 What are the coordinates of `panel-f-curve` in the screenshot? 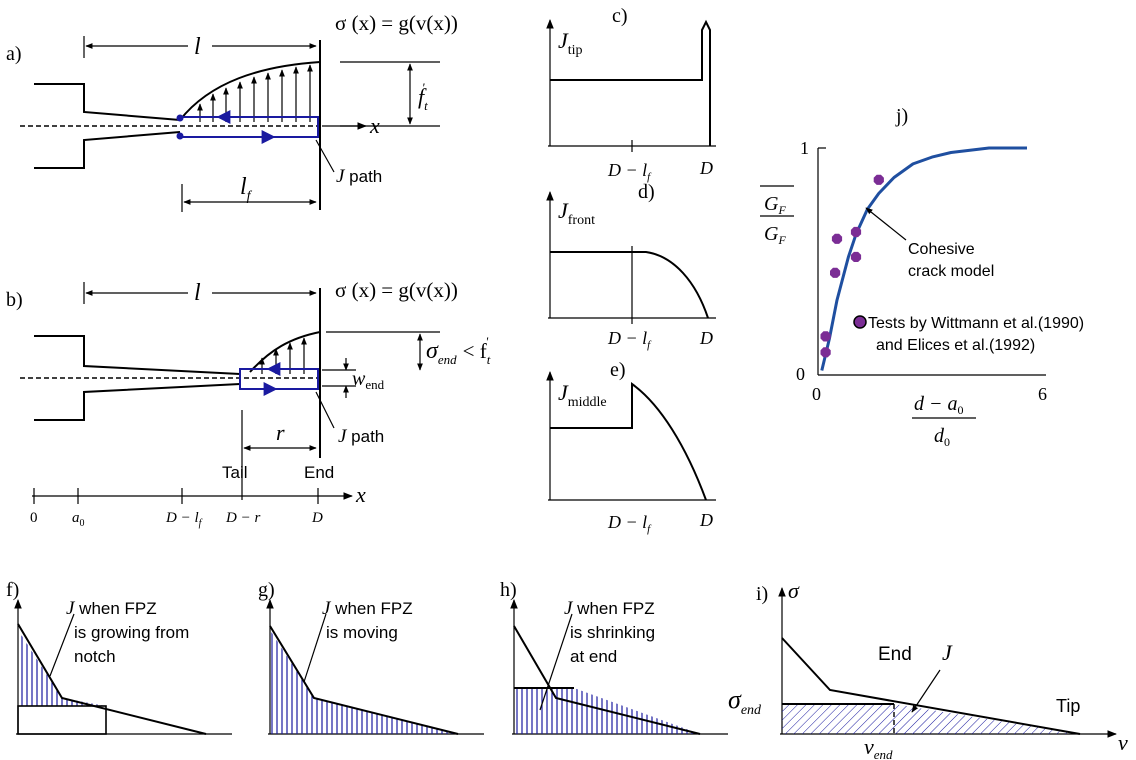 It's located at (112, 679).